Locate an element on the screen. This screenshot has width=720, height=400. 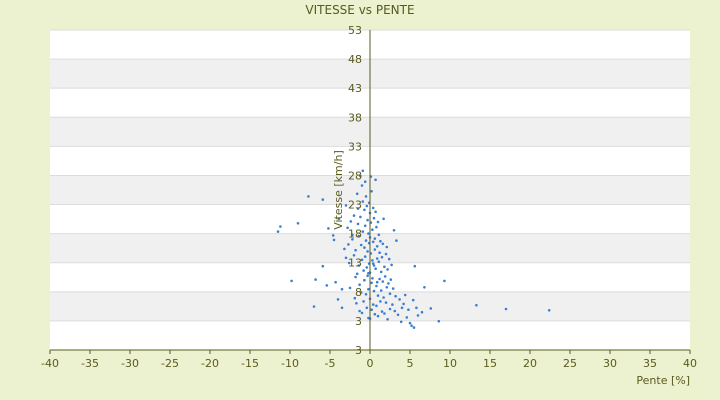
y-tick-label: 13 is located at coordinates (355, 263).